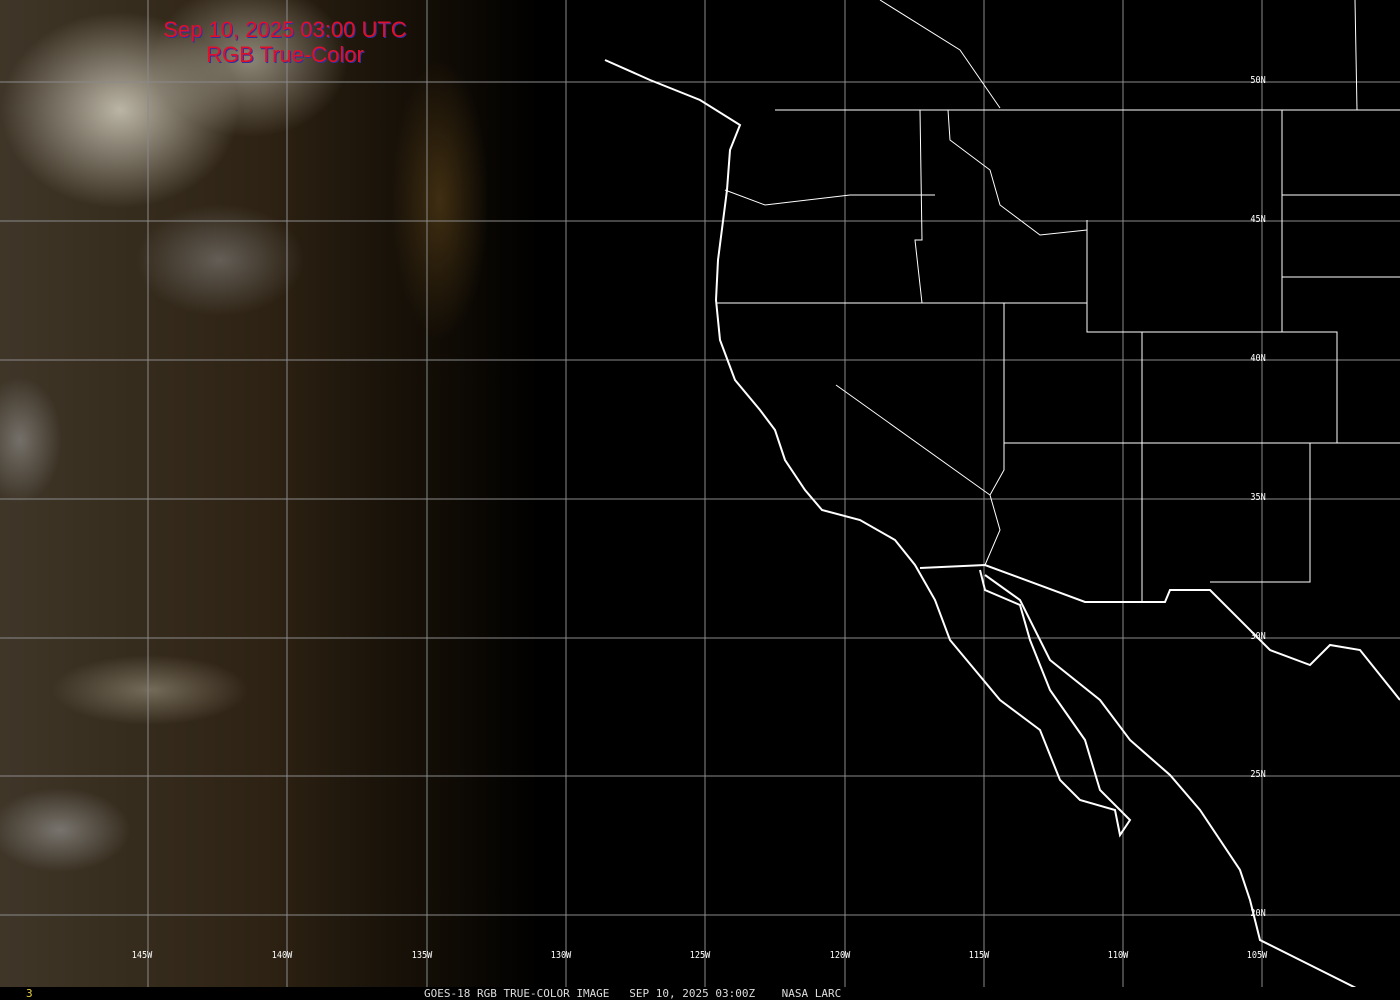  Describe the element at coordinates (700, 955) in the screenshot. I see `lon-label: 125W` at that location.